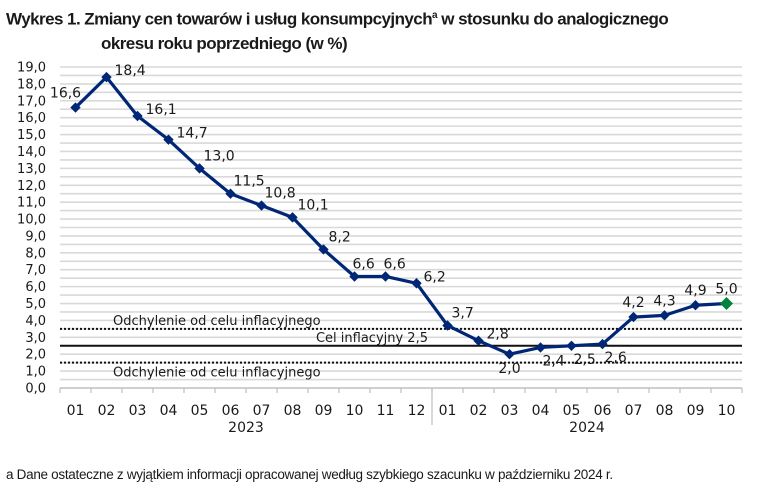 This screenshot has width=778, height=493. Describe the element at coordinates (585, 360) in the screenshot. I see `data-label: 2,5` at that location.